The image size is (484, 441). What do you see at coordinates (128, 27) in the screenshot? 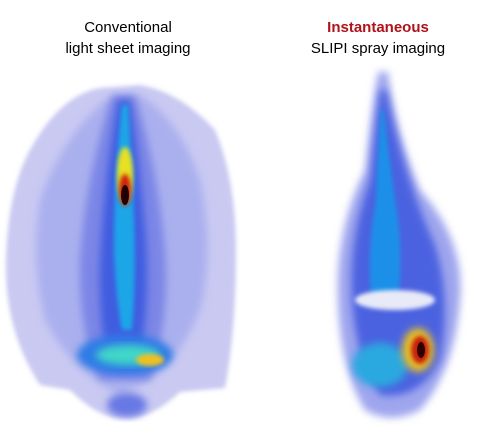
I see `caption-line: Conventional` at bounding box center [128, 27].